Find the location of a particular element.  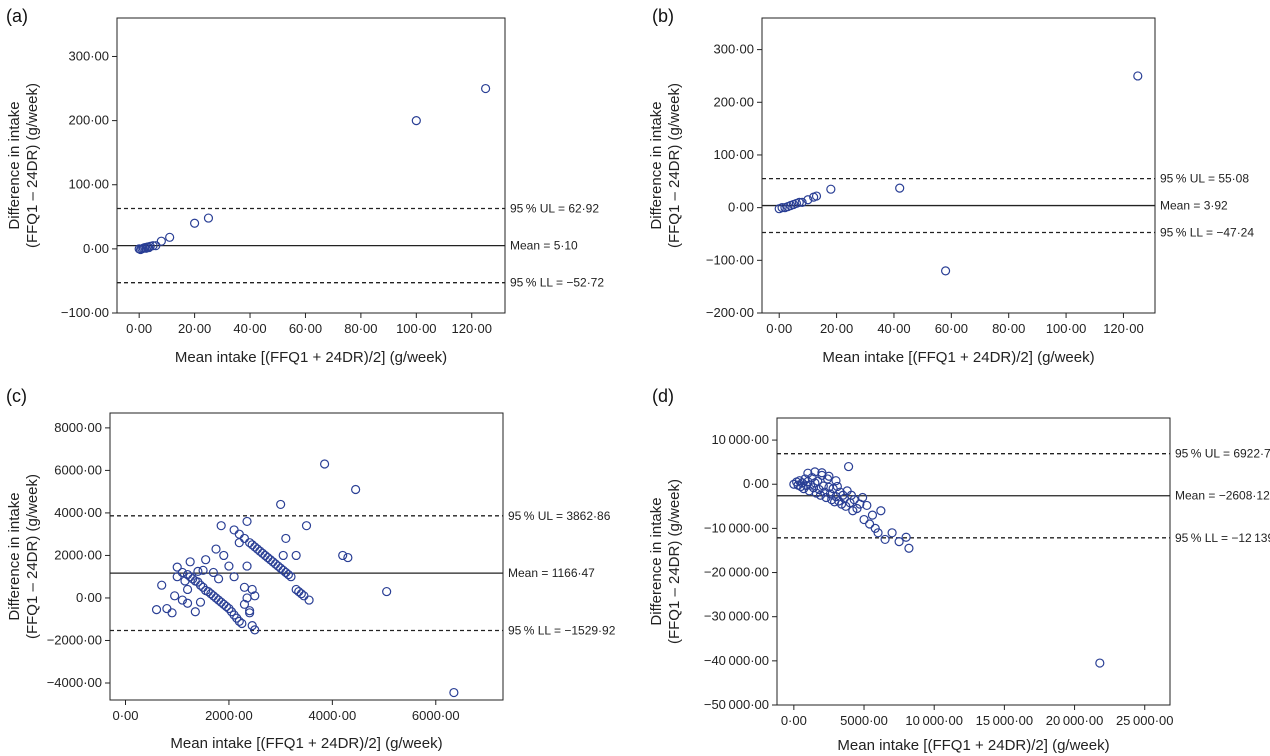

x-tick-label: 2000·00 is located at coordinates (229, 715).